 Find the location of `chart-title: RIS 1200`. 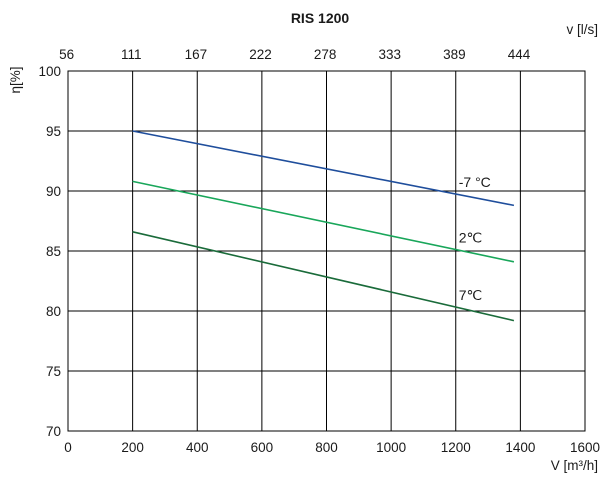

chart-title: RIS 1200 is located at coordinates (320, 18).